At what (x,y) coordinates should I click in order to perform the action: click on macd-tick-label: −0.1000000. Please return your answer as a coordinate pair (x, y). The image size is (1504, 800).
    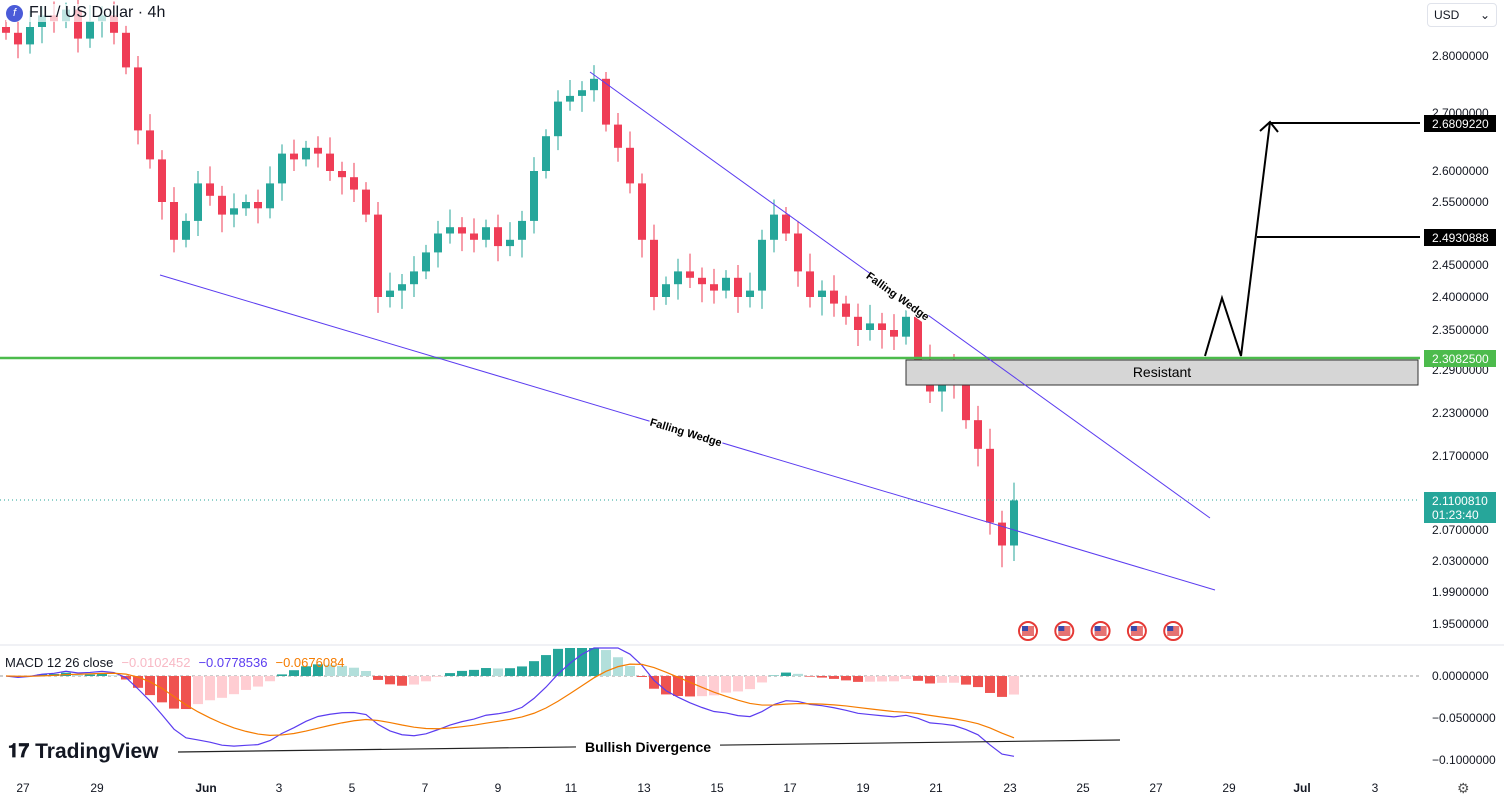
    Looking at the image, I should click on (1464, 760).